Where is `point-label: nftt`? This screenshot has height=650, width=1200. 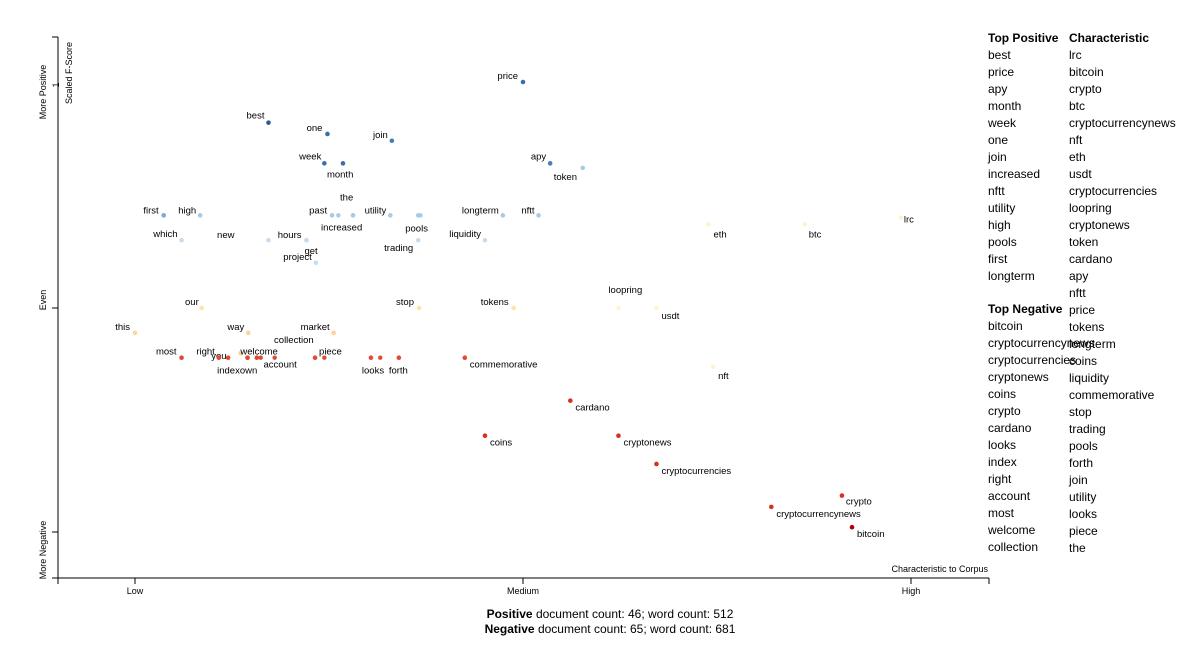 point-label: nftt is located at coordinates (528, 210).